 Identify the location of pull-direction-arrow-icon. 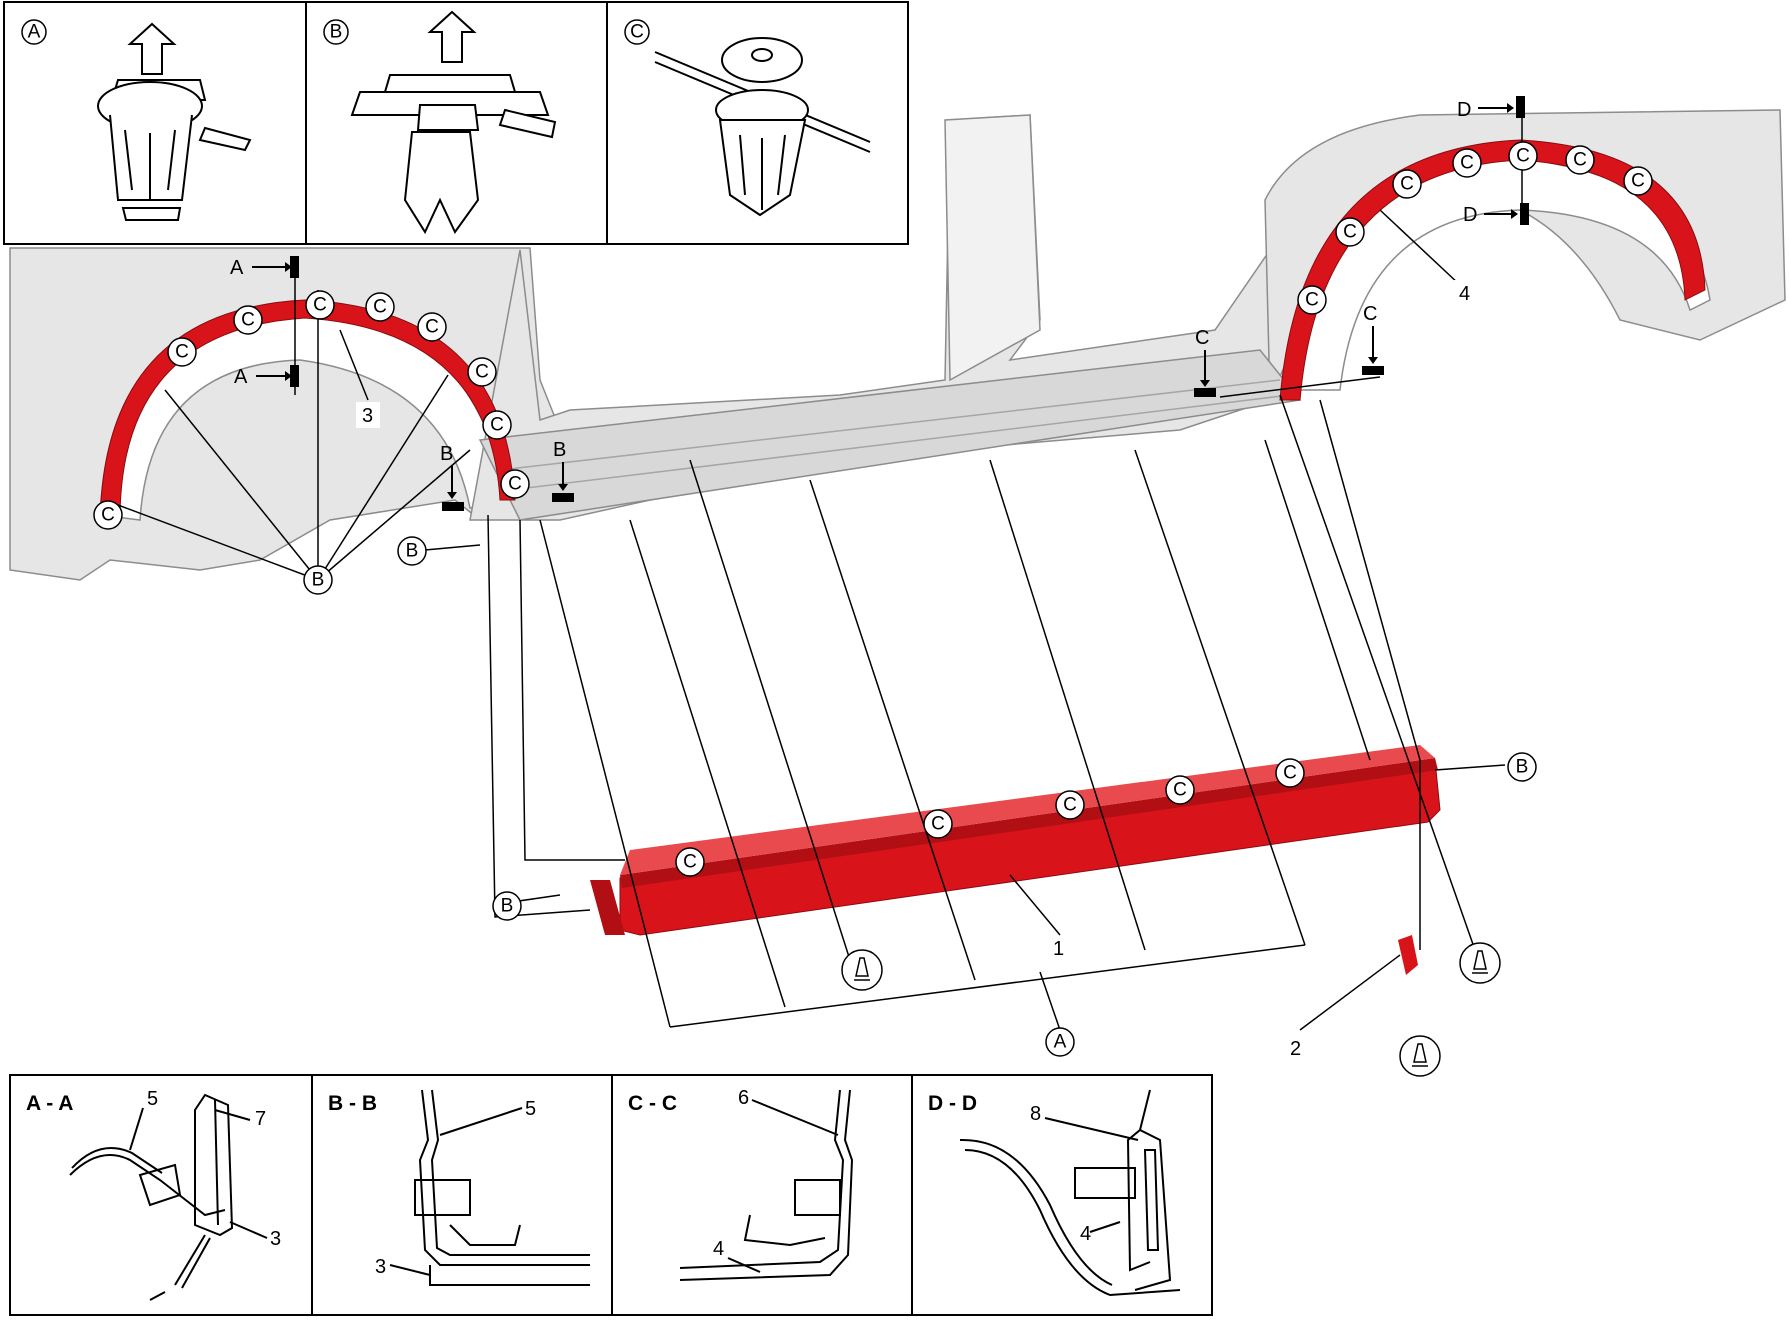
(152, 48).